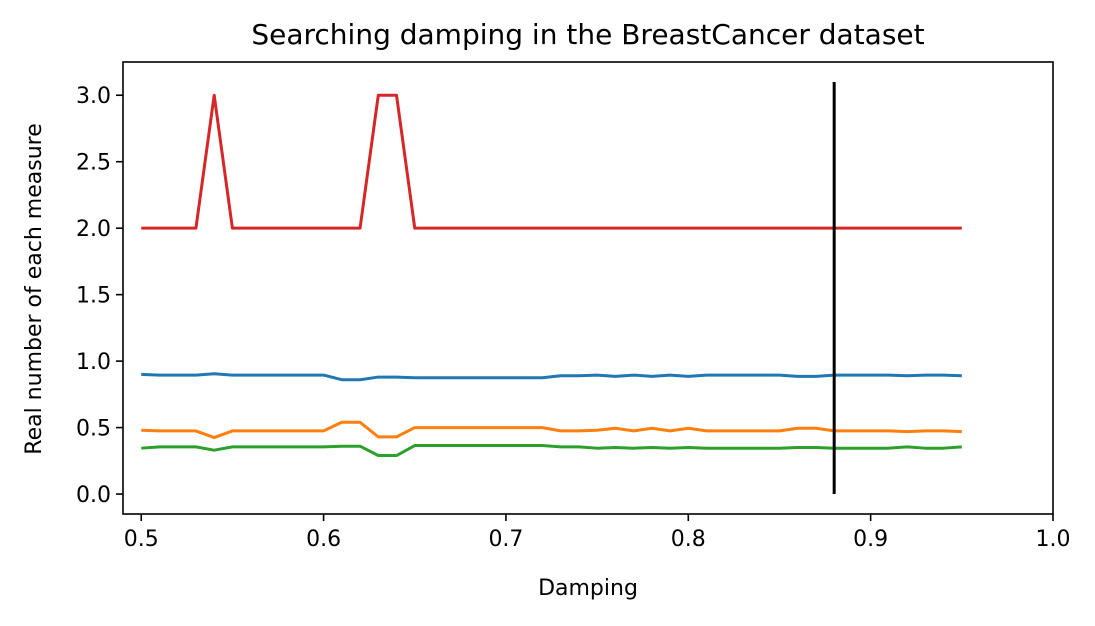 The height and width of the screenshot is (626, 1095). Describe the element at coordinates (597, 533) in the screenshot. I see `x-axis: 0.5 0.6 0.7 0.8 0.9 1.0` at that location.